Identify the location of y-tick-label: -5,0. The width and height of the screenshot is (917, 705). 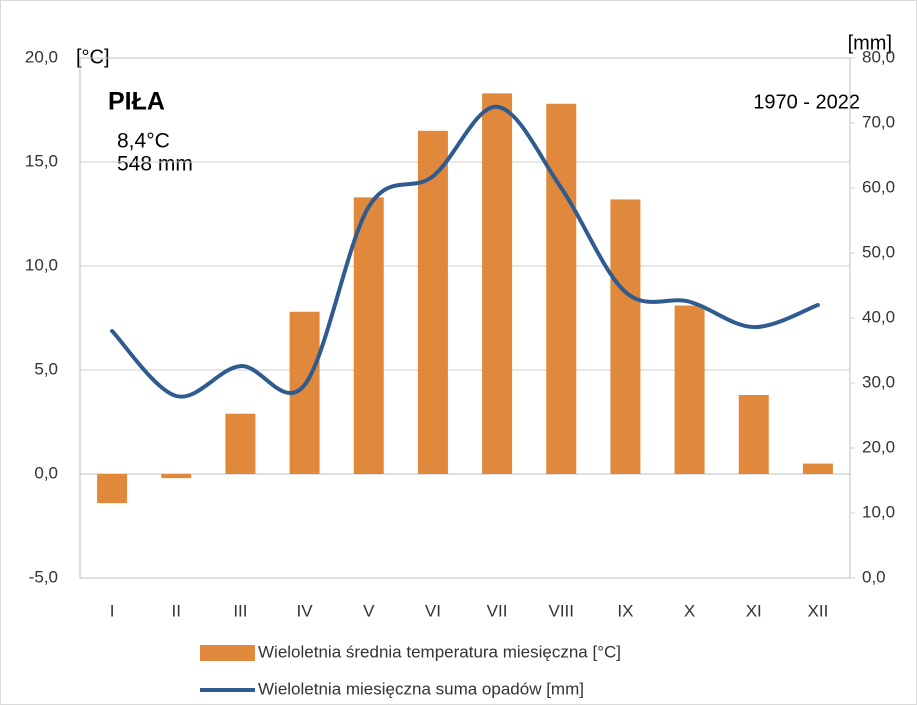
(43, 576).